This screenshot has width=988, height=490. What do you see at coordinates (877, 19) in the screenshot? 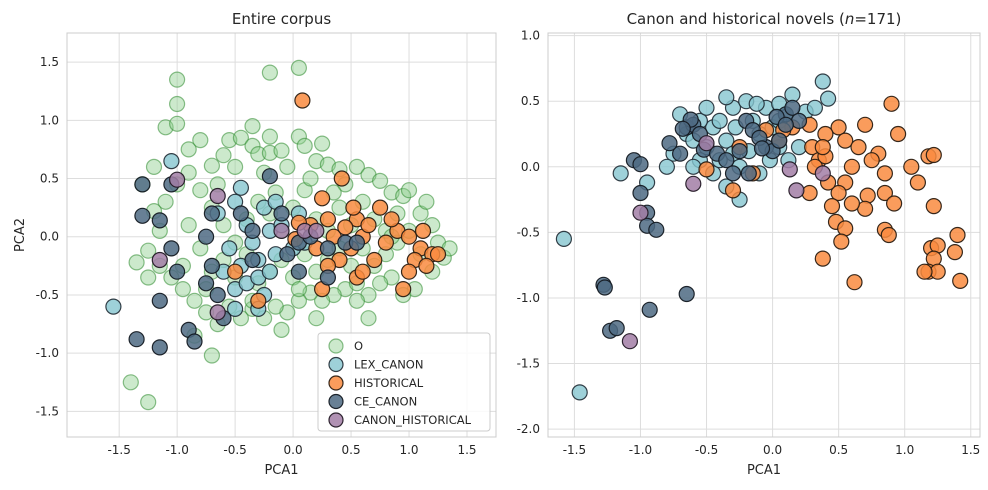
I see `title-part: =171)` at bounding box center [877, 19].